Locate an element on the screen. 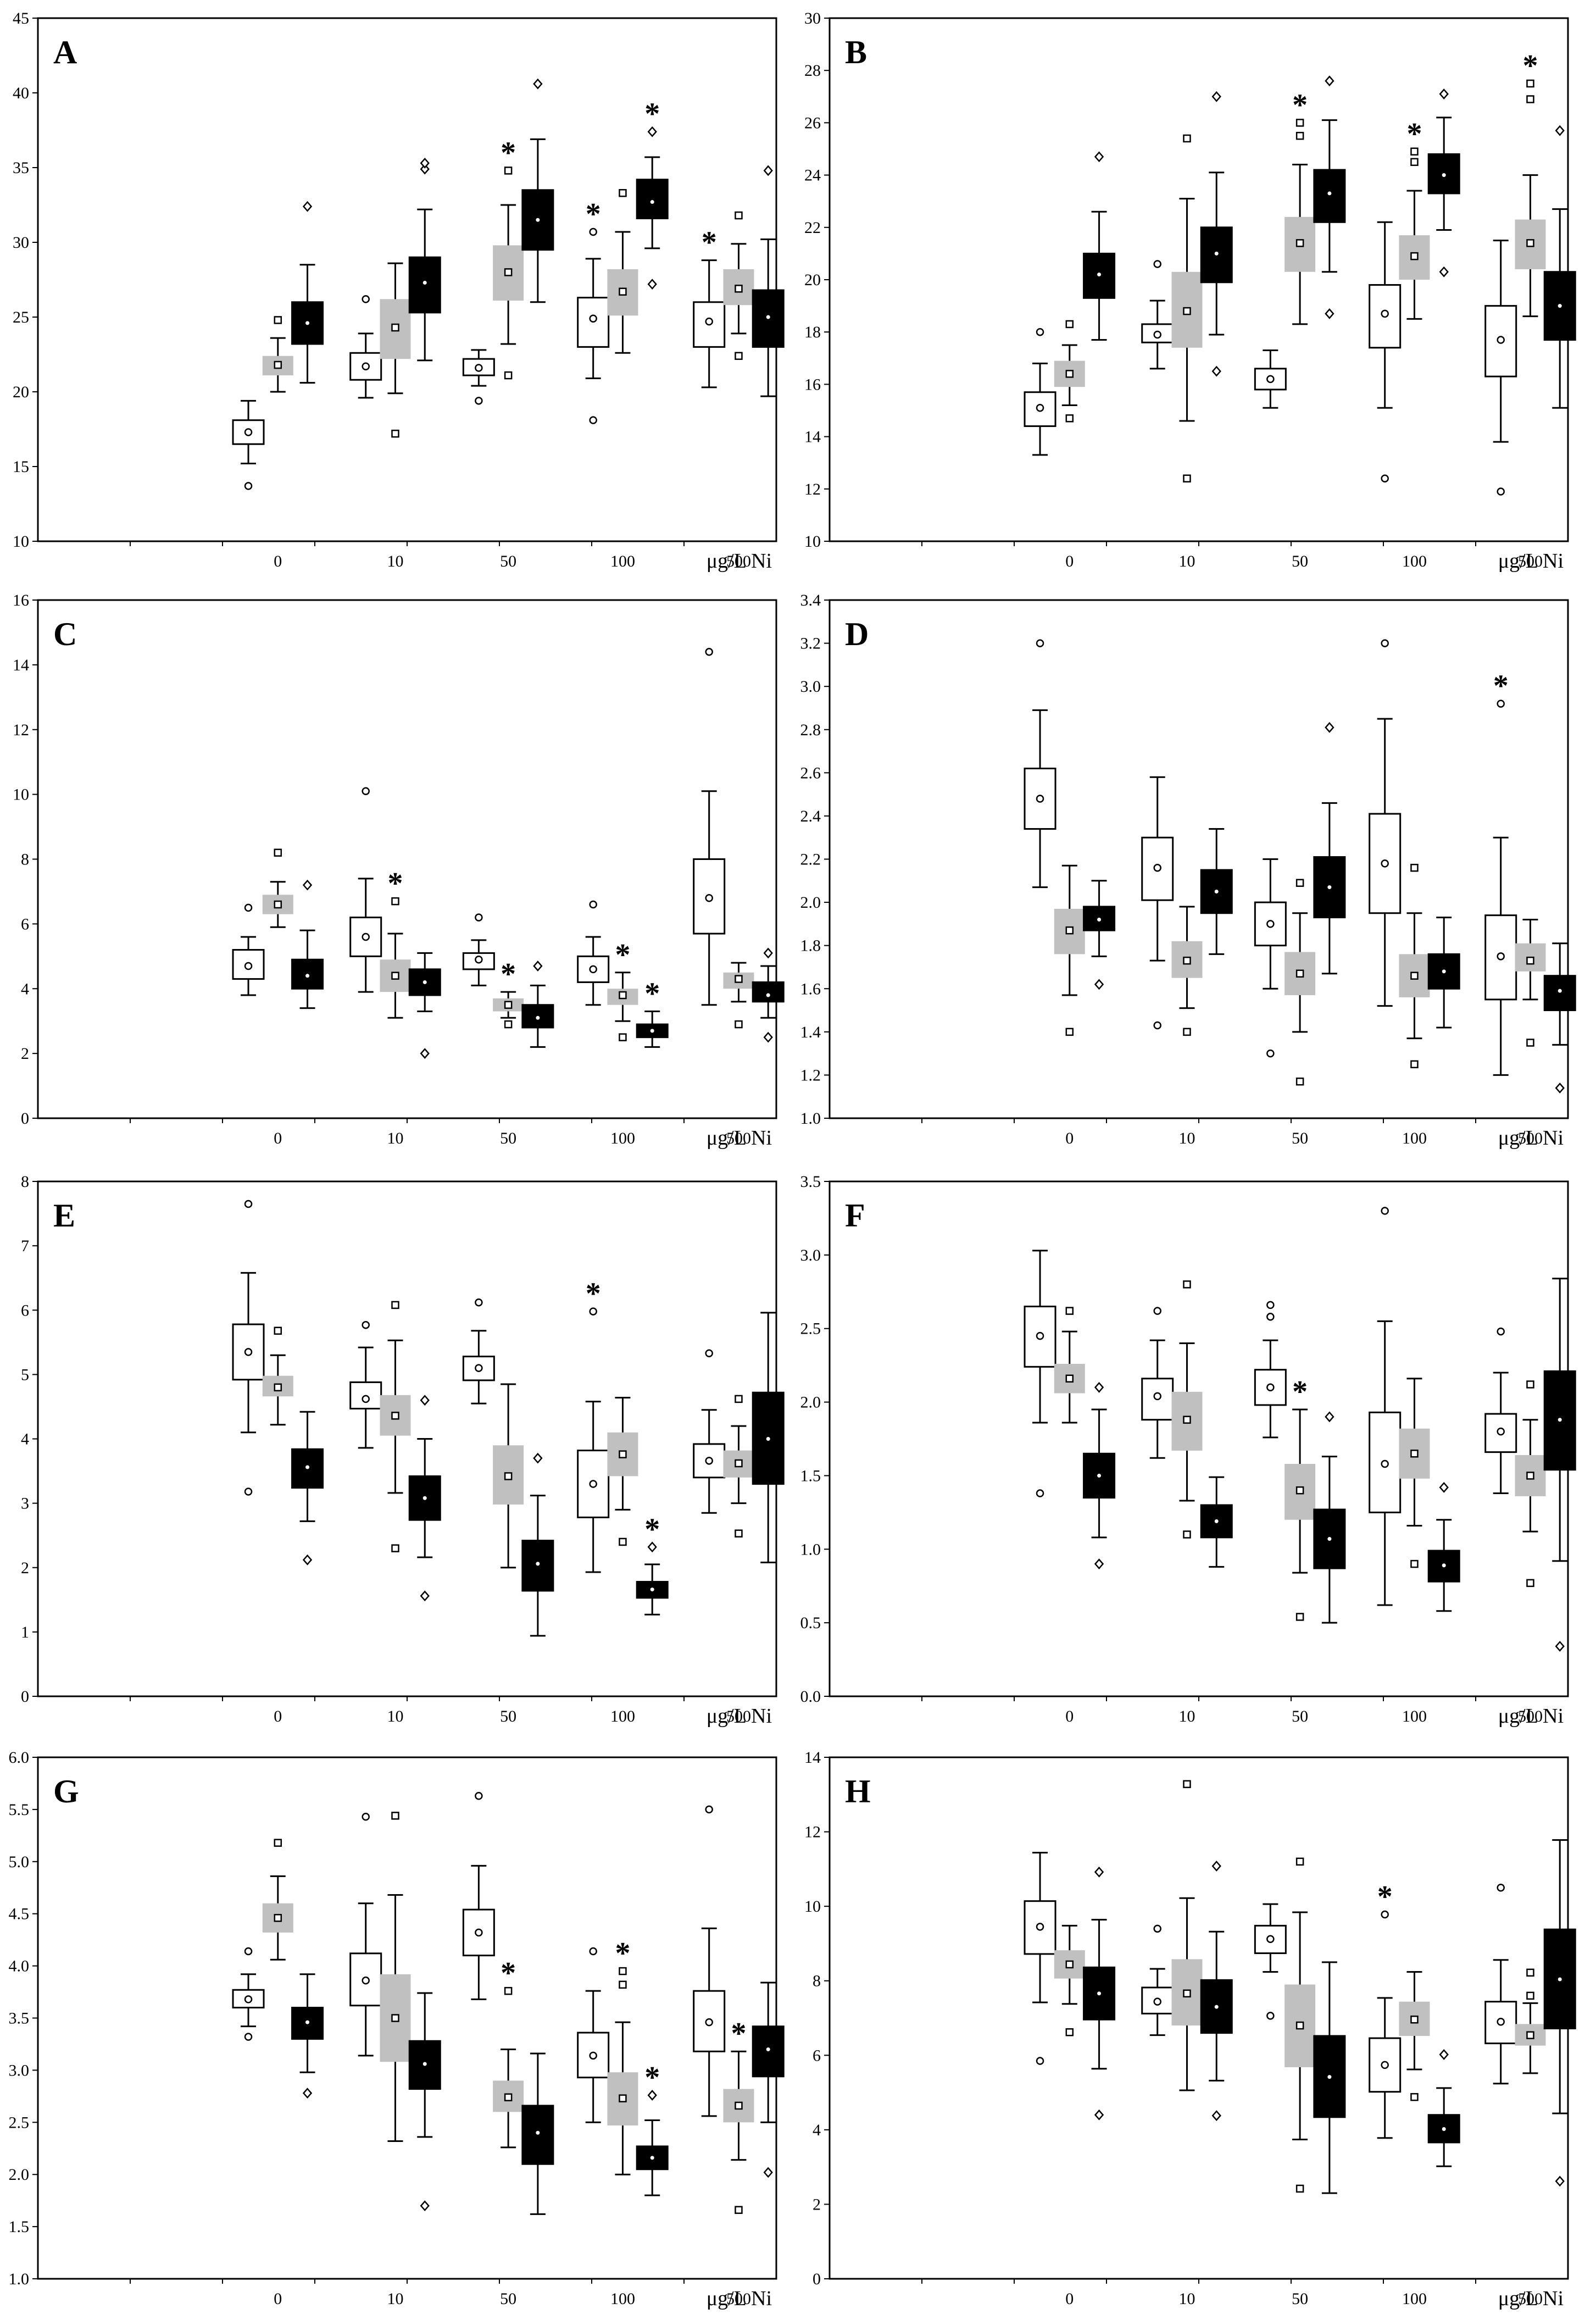  y-tick-label: 1.0 is located at coordinates (810, 1549).